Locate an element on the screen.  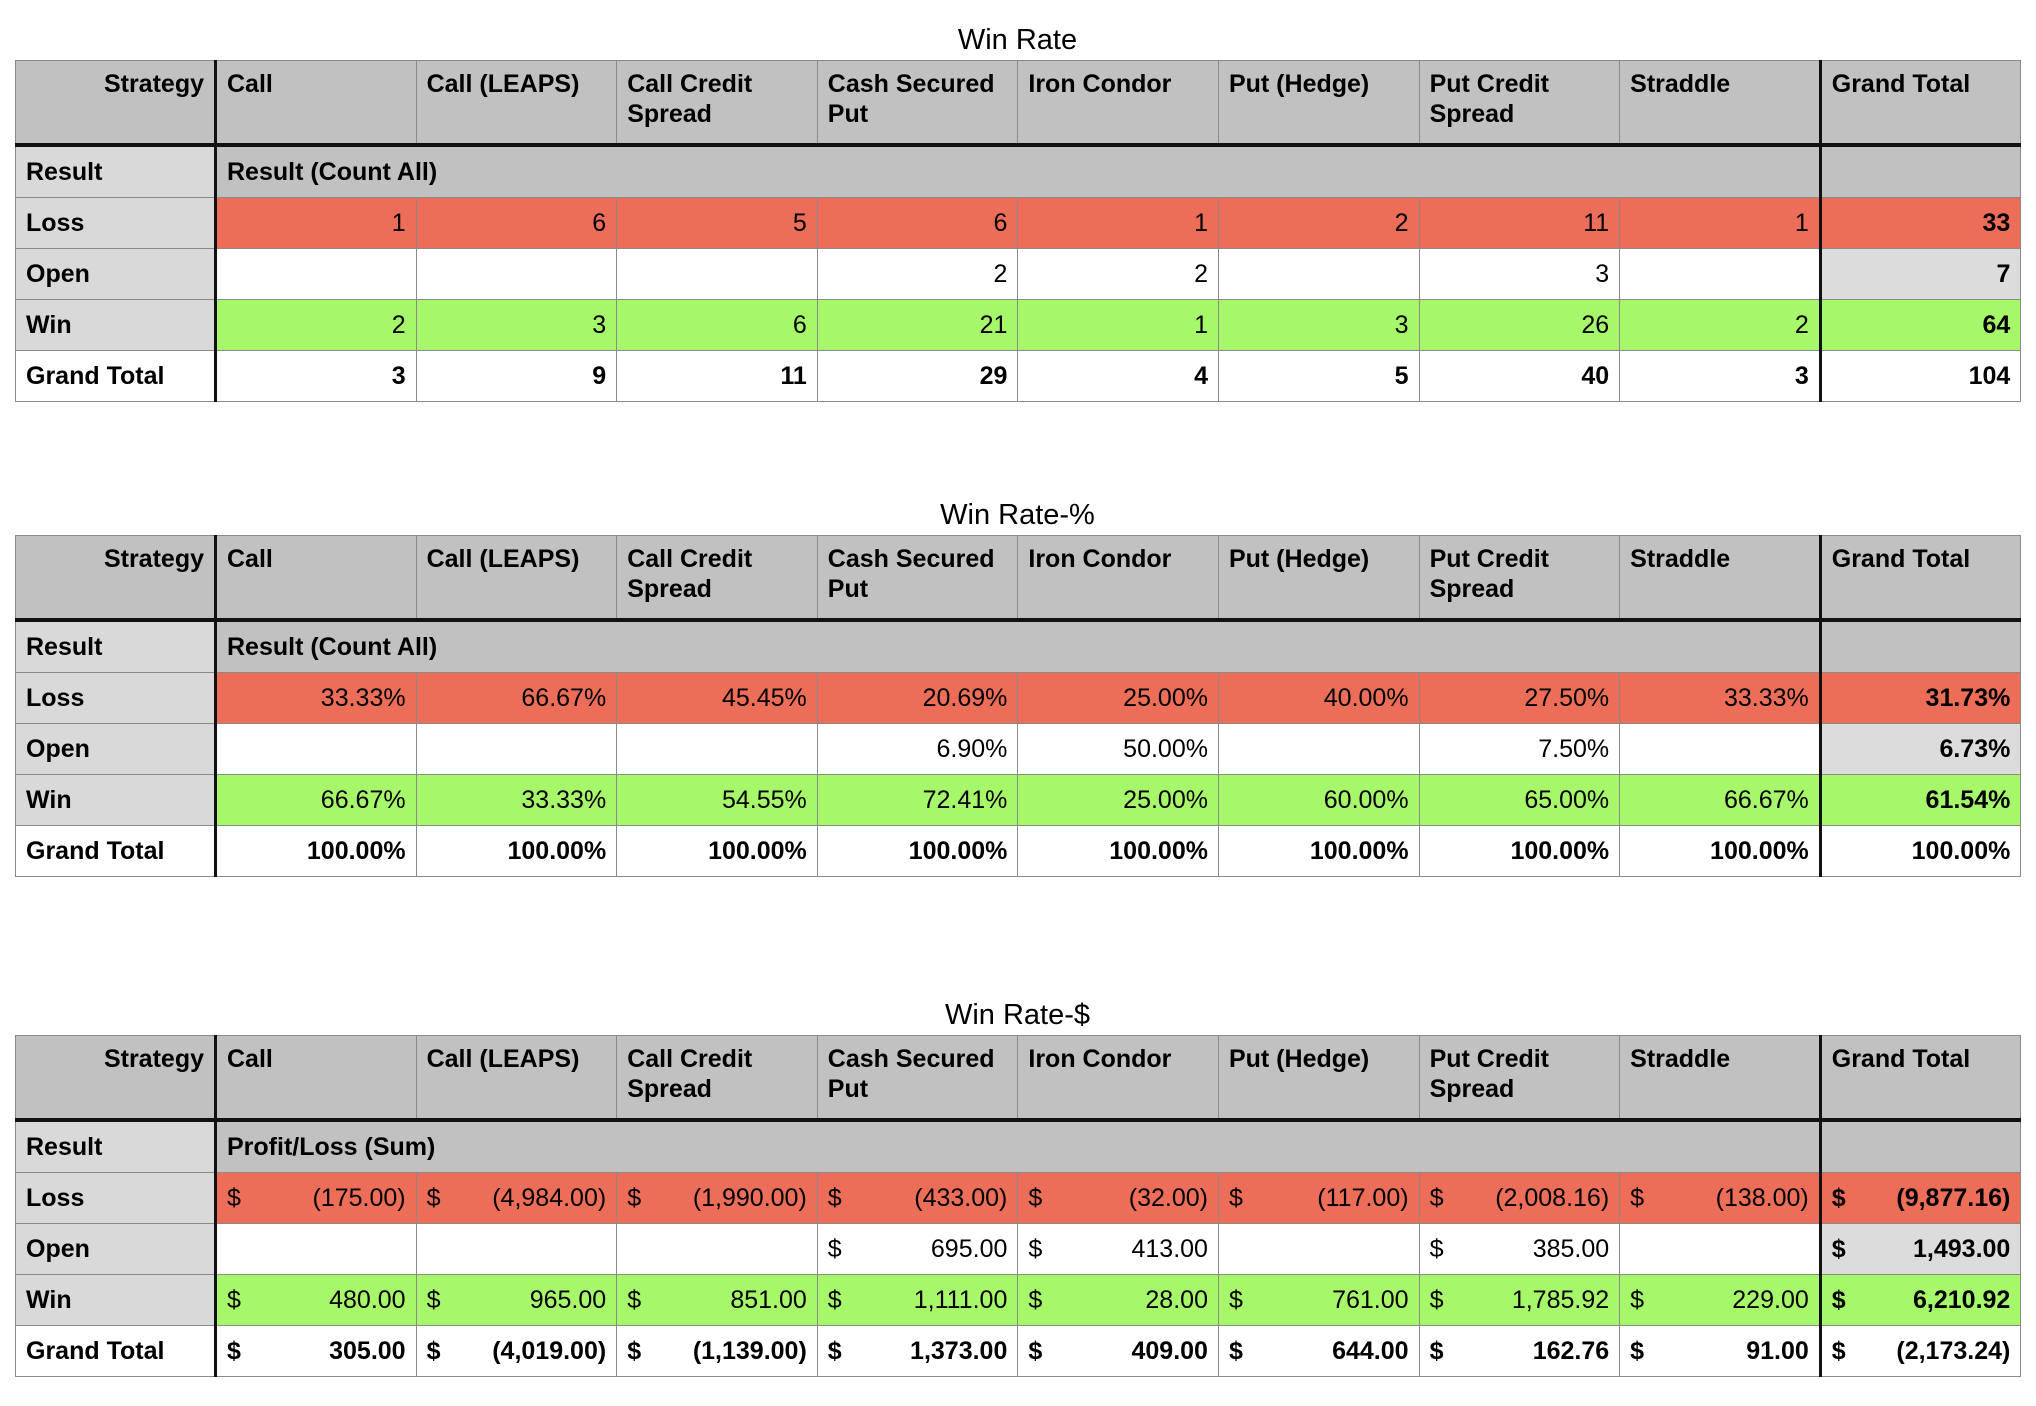
value-cell: $1,785.92 is located at coordinates (1519, 1300).